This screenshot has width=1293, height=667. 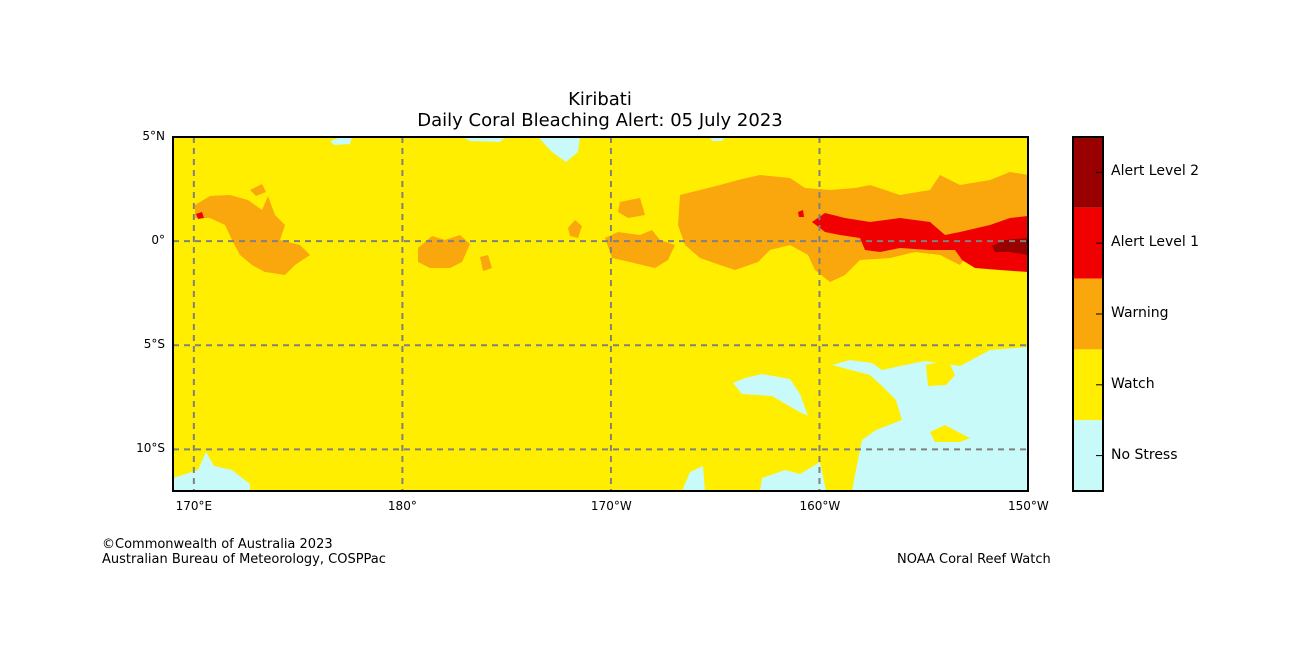 What do you see at coordinates (1028, 506) in the screenshot?
I see `x-tick-label: 150°W` at bounding box center [1028, 506].